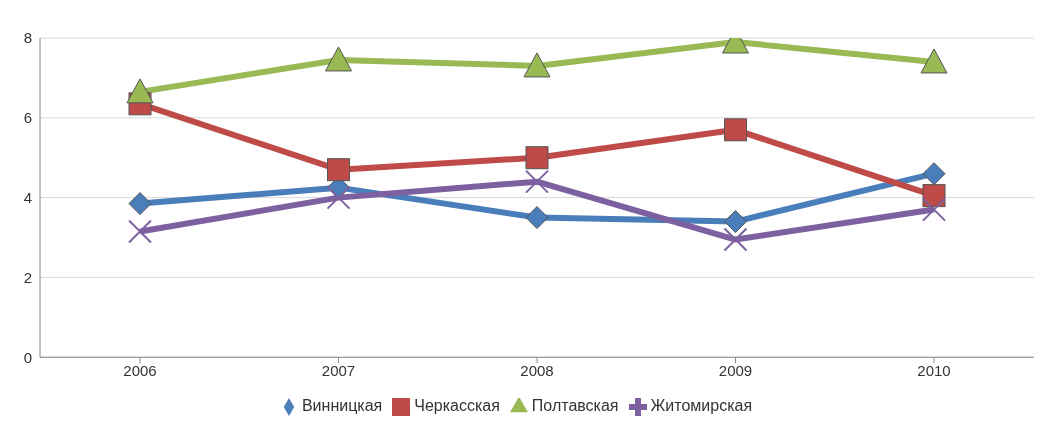 The height and width of the screenshot is (434, 1044). What do you see at coordinates (342, 406) in the screenshot?
I see `legend-label: Винницкая` at bounding box center [342, 406].